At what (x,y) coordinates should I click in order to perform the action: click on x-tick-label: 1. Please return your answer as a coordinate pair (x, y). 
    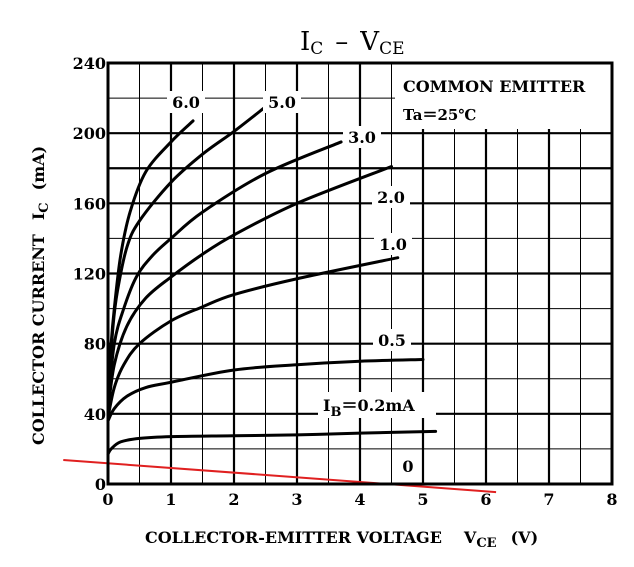
    Looking at the image, I should click on (170, 499).